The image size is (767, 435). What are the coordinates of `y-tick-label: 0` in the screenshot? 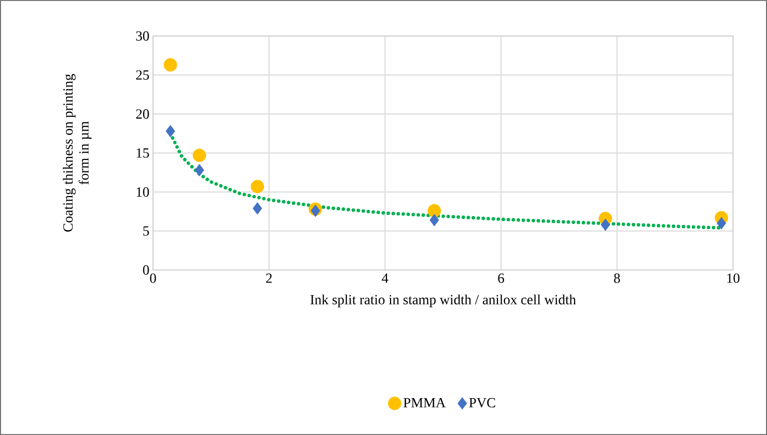 It's located at (146, 270).